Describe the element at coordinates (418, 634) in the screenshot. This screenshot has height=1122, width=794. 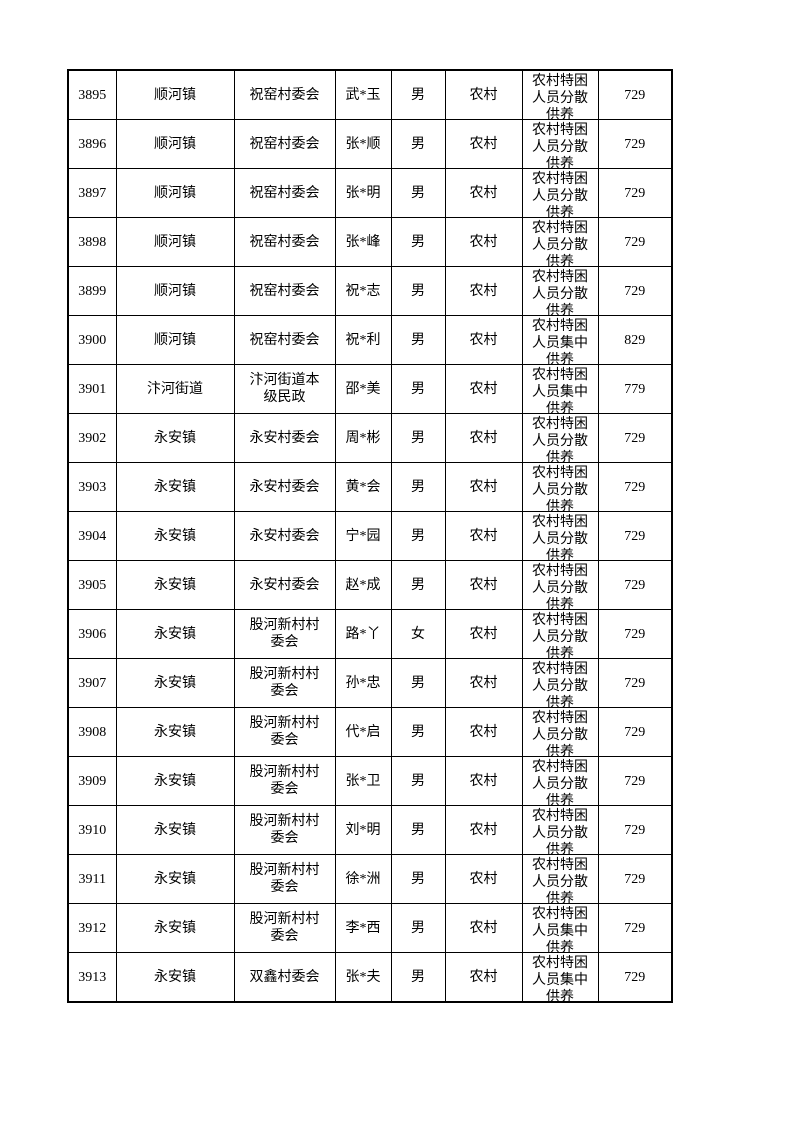
I see `gender-cell: 女` at that location.